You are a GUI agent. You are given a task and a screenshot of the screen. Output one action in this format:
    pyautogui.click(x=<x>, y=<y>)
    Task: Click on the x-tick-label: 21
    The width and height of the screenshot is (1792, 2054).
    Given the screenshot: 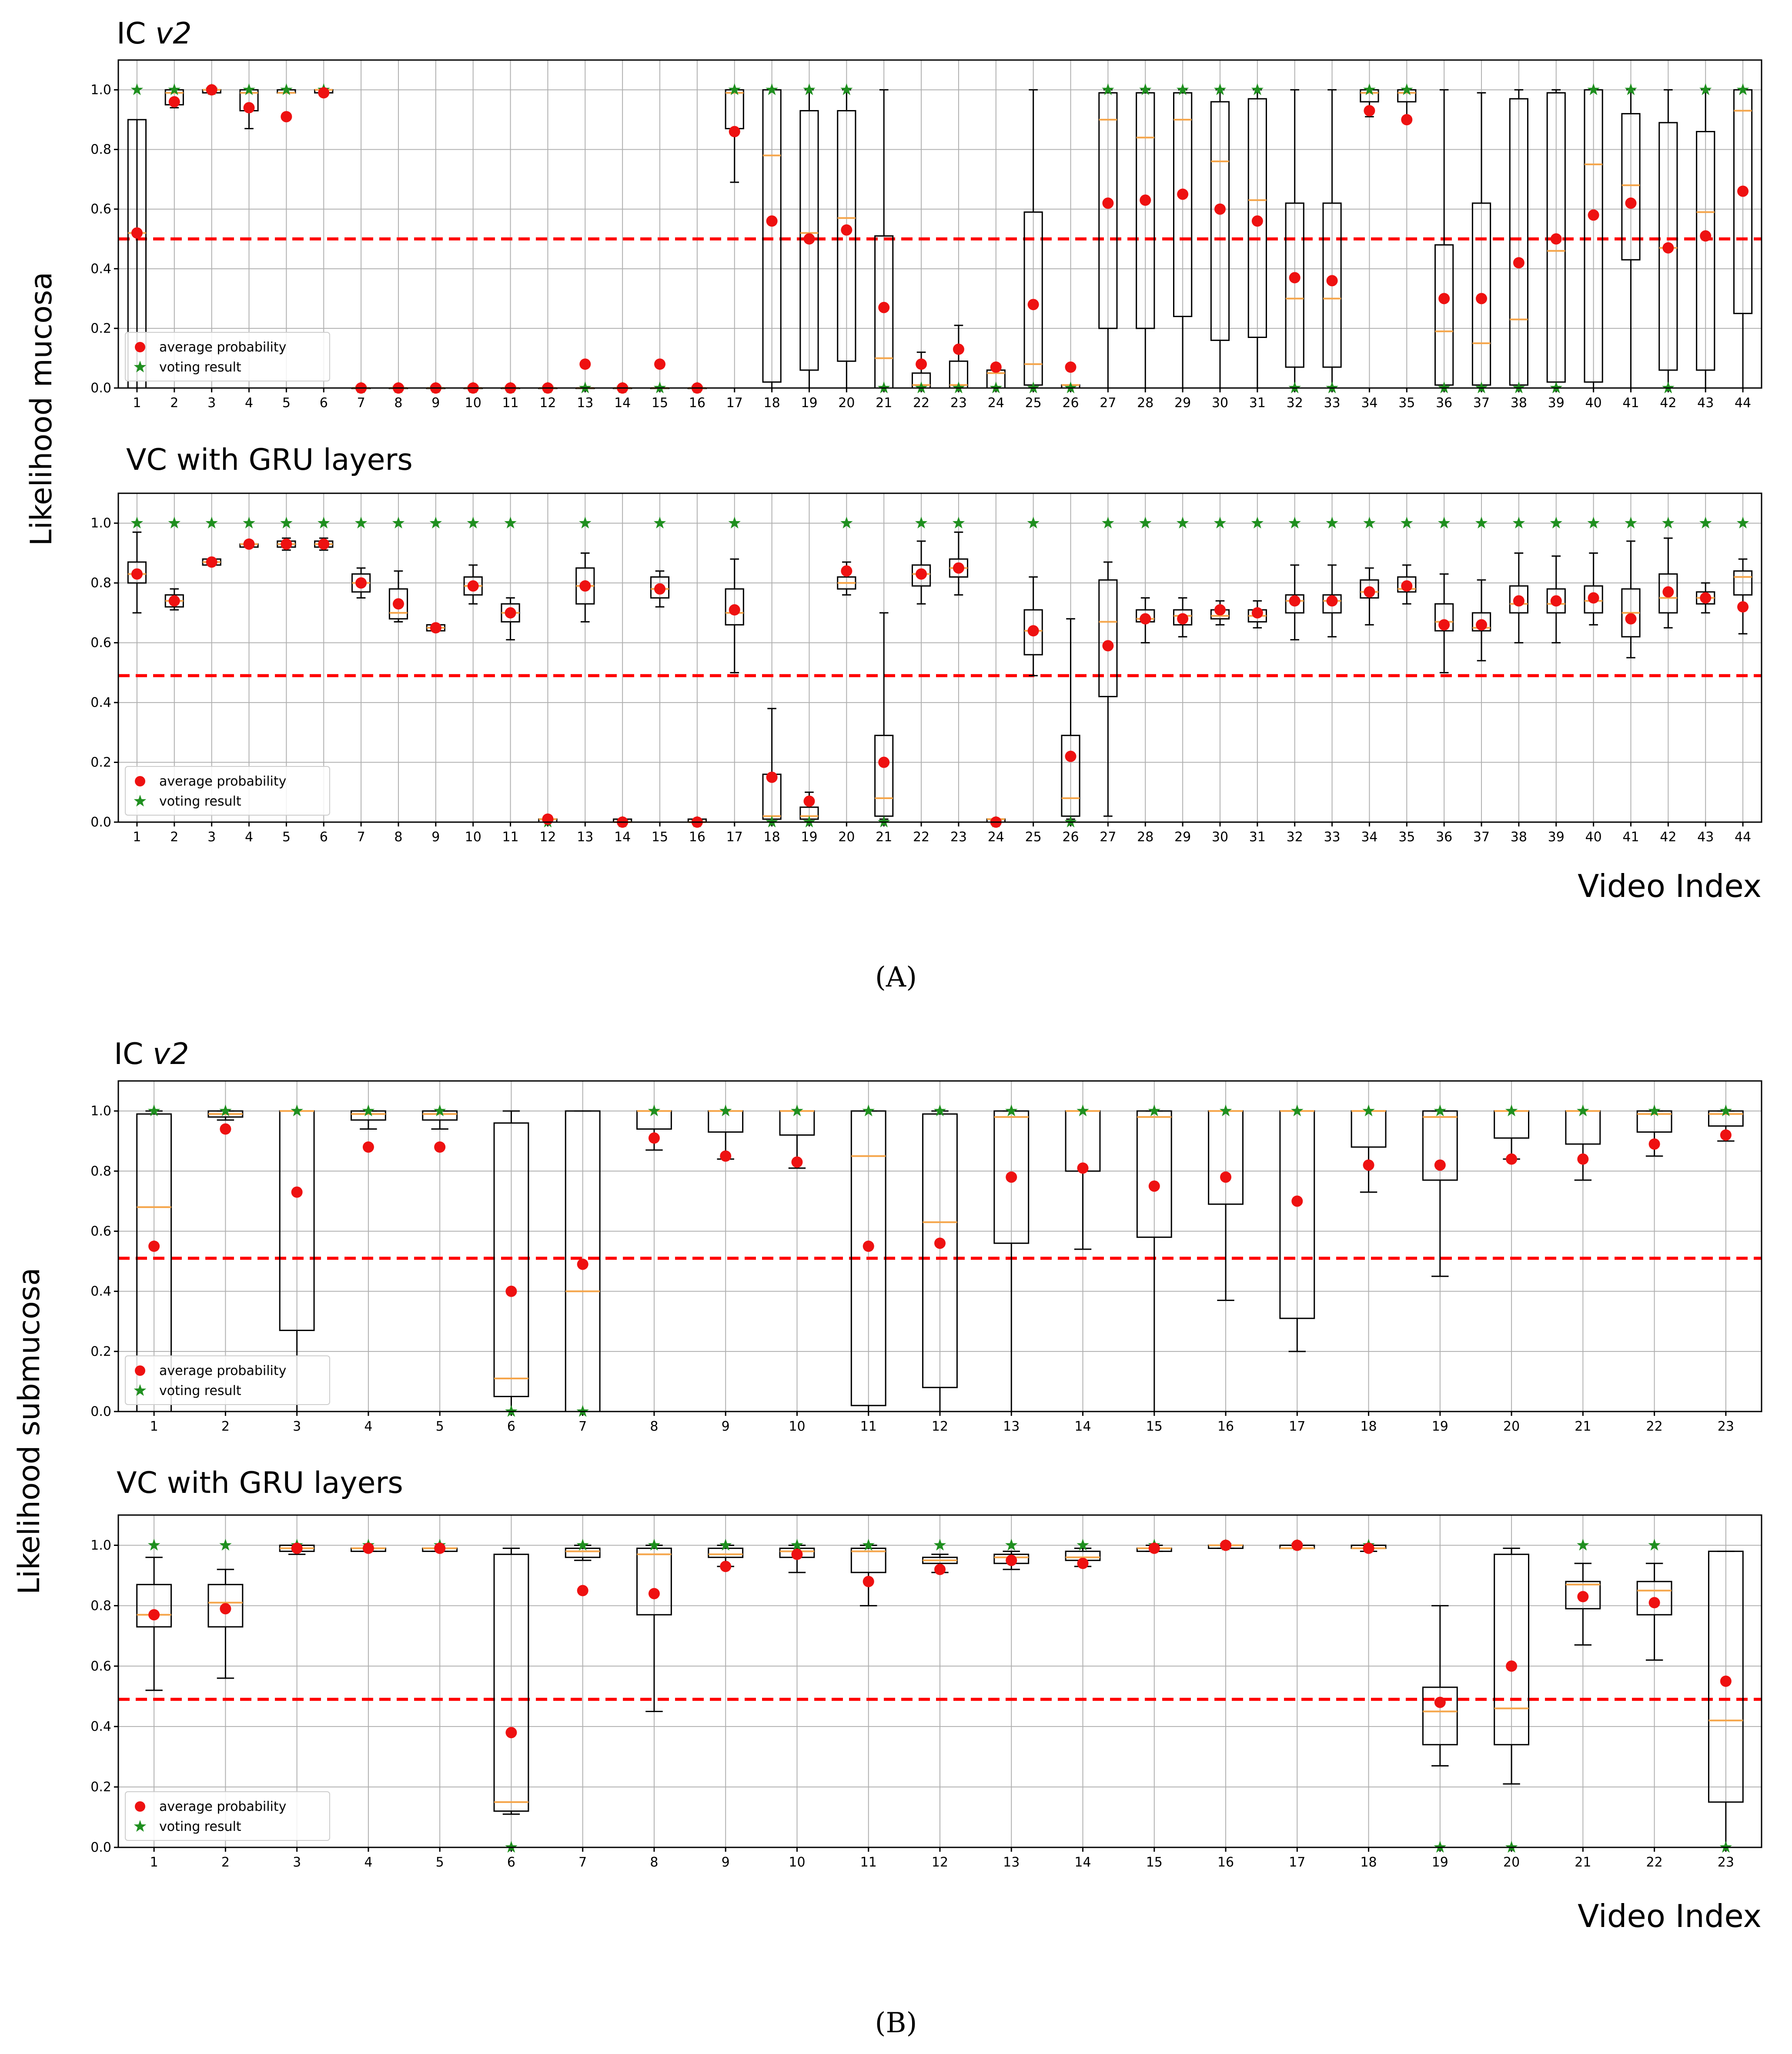 What is the action you would take?
    pyautogui.click(x=884, y=403)
    